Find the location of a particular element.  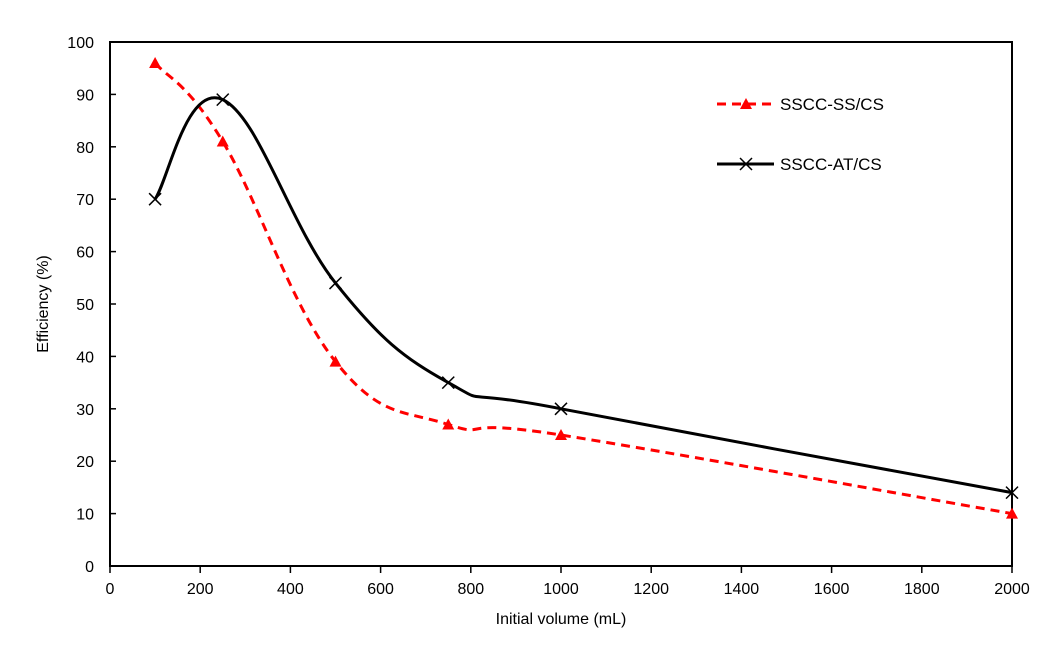

legend-label: SSCC-SS/CS is located at coordinates (832, 104).